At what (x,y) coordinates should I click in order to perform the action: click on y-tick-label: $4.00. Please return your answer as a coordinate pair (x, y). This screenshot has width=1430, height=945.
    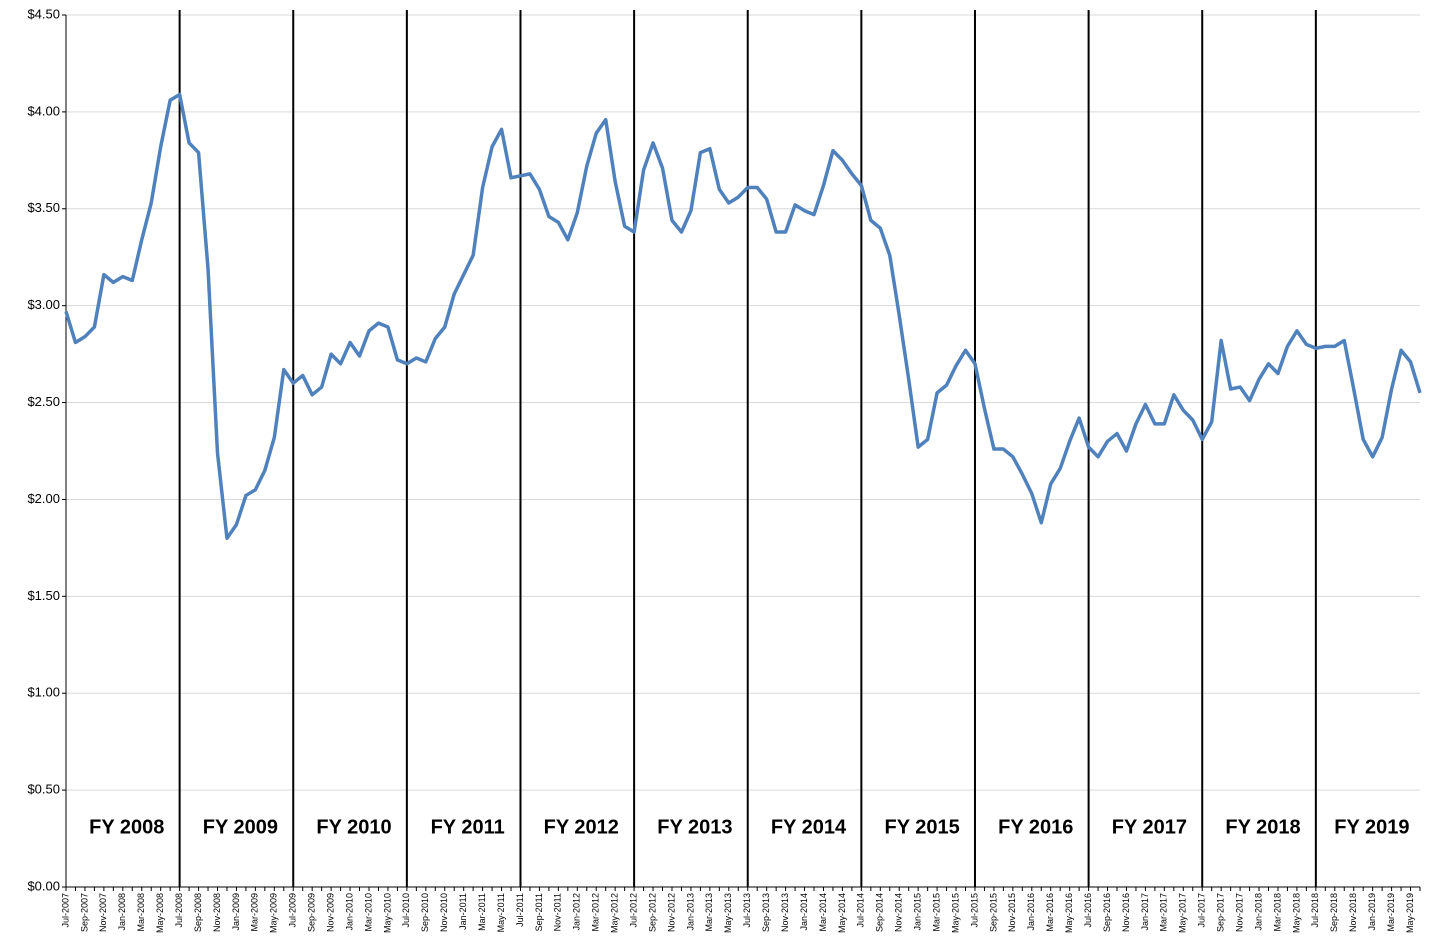
    Looking at the image, I should click on (43, 110).